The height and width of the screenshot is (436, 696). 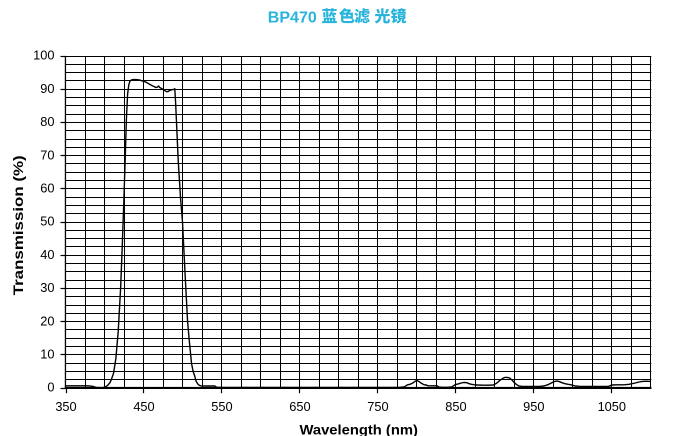 What do you see at coordinates (359, 429) in the screenshot?
I see `svg-text: Wavelength (nm)` at bounding box center [359, 429].